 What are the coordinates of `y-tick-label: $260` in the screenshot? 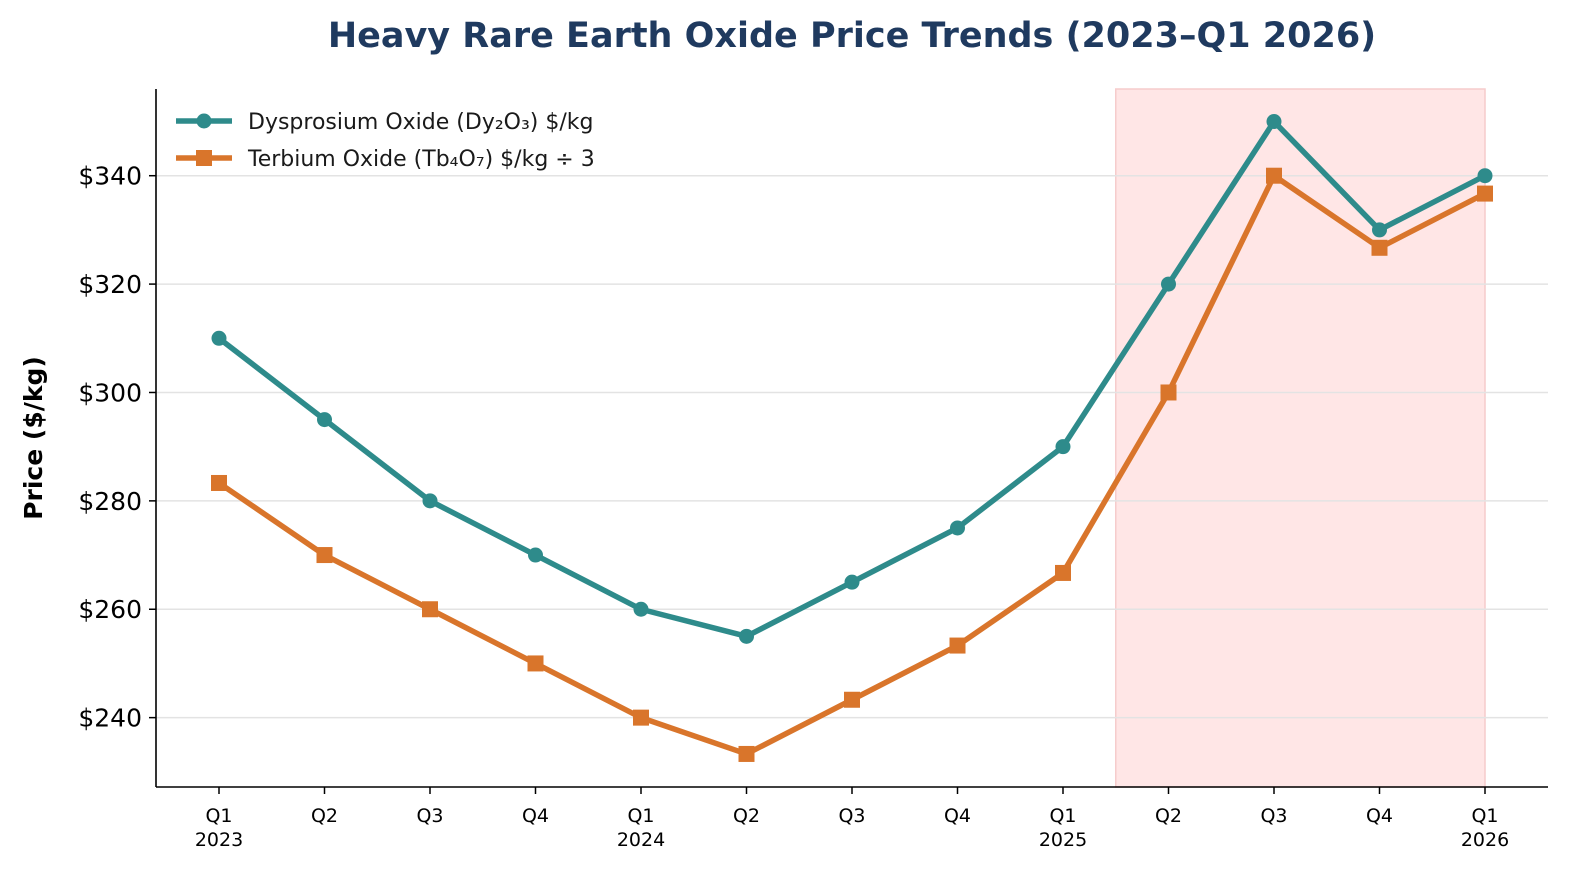 It's located at (110, 609).